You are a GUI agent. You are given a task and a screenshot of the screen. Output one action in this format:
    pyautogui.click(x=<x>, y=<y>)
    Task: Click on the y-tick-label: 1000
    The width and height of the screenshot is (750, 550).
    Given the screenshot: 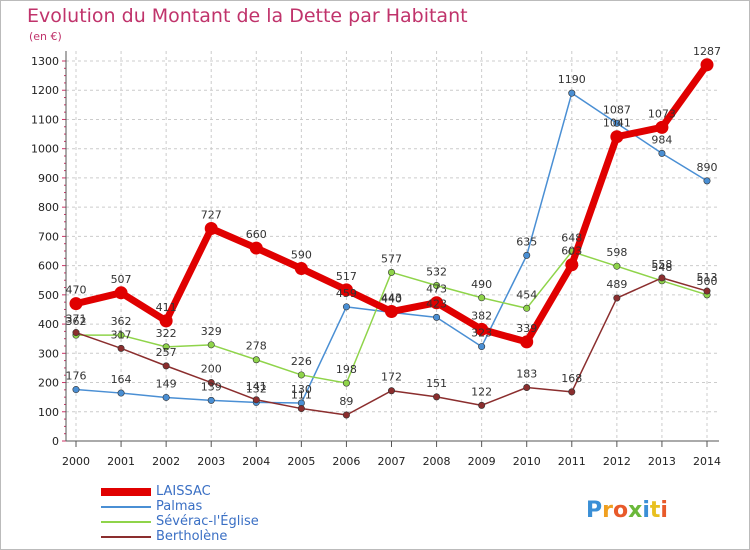 What is the action you would take?
    pyautogui.click(x=45, y=149)
    